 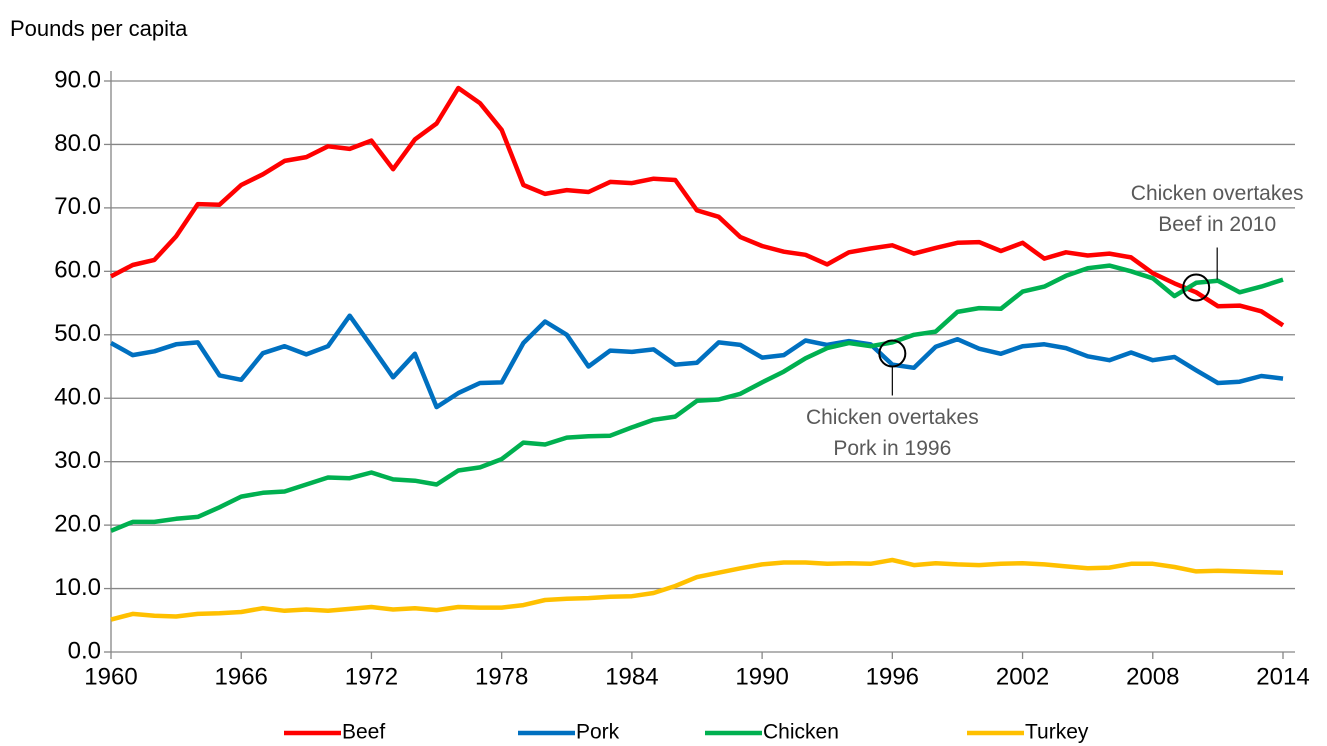 I want to click on x-tick-label: 2008, so click(x=1152, y=676).